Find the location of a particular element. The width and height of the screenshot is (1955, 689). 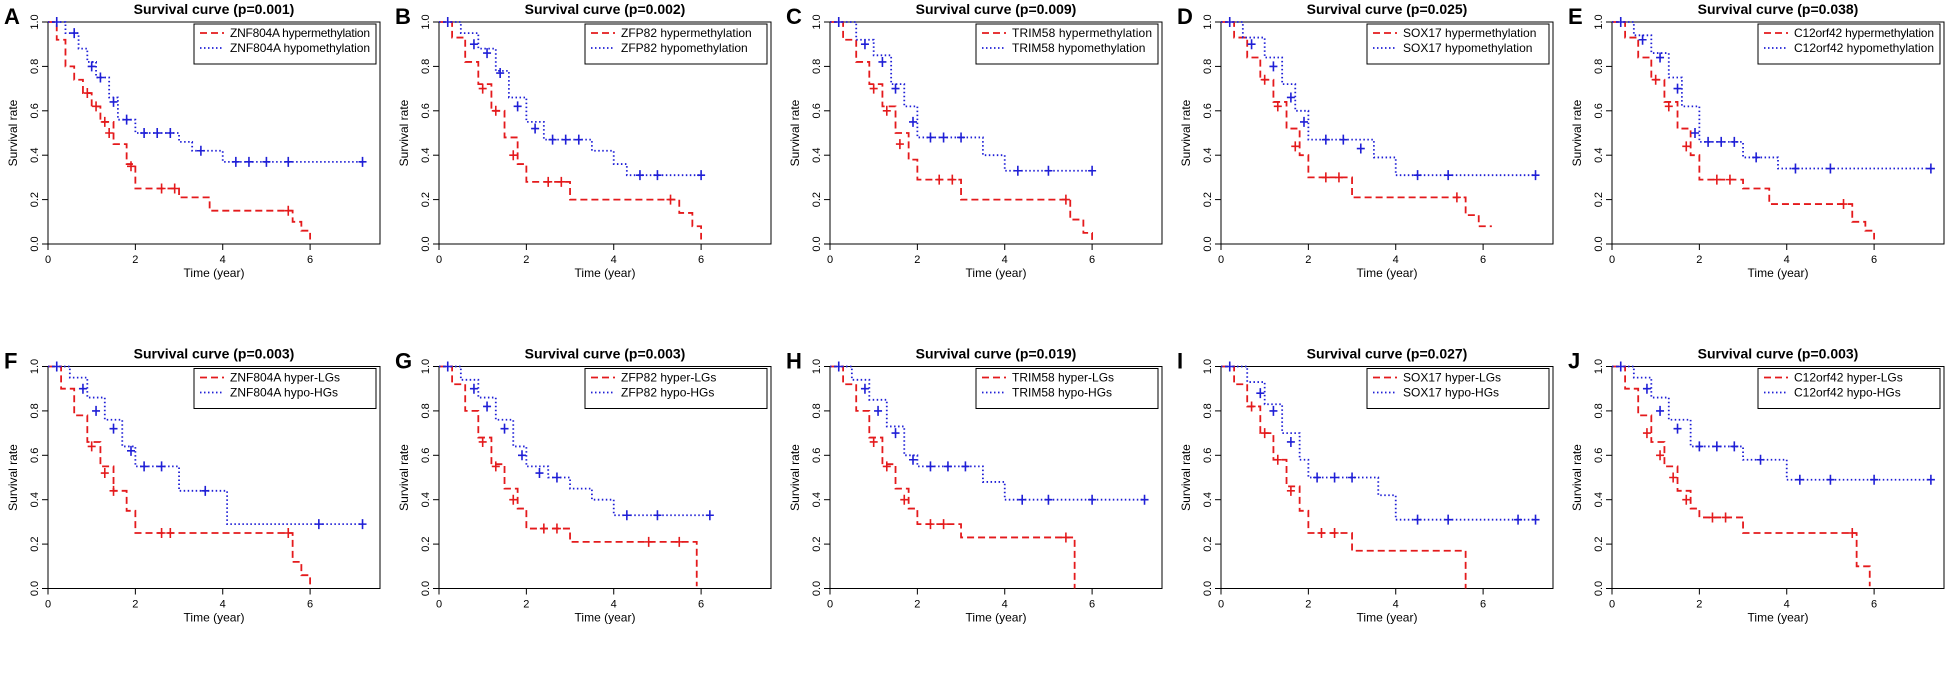

panel-letter: B is located at coordinates (403, 16).